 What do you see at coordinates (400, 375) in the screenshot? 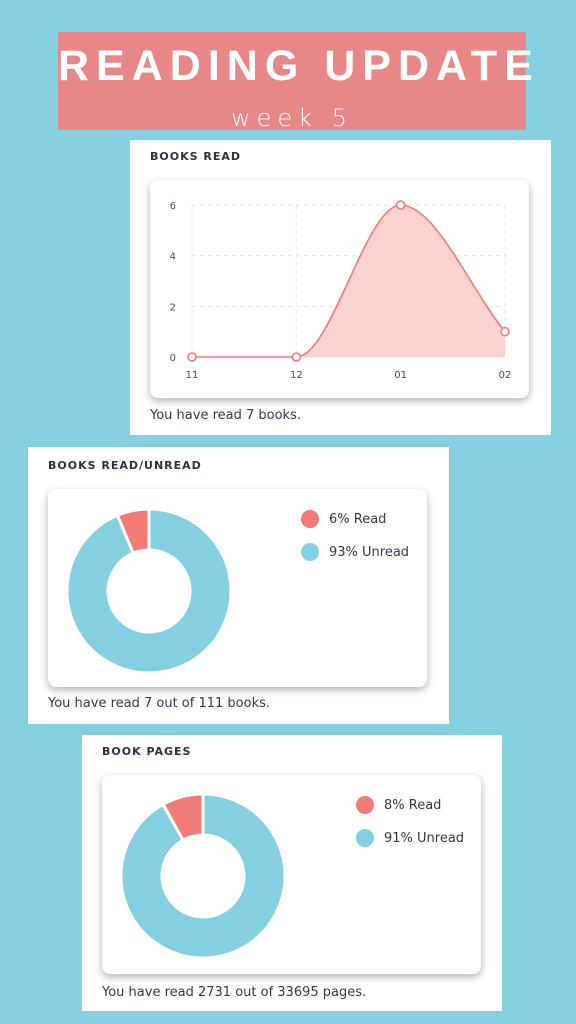
I see `x-tick-label: 01` at bounding box center [400, 375].